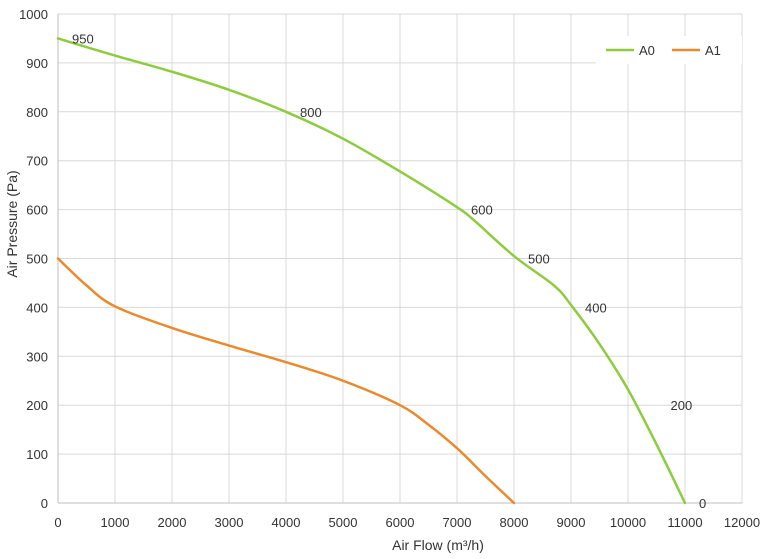 Image resolution: width=773 pixels, height=559 pixels. What do you see at coordinates (539, 259) in the screenshot?
I see `data-label: 500` at bounding box center [539, 259].